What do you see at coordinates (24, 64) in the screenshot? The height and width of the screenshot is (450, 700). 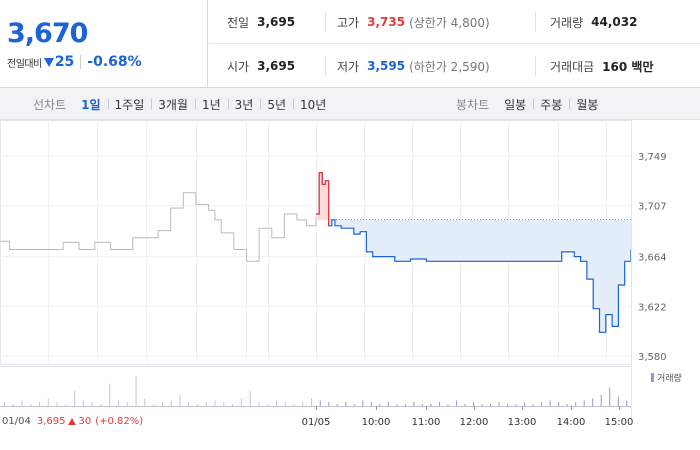 I see `change-label: 전일대비` at bounding box center [24, 64].